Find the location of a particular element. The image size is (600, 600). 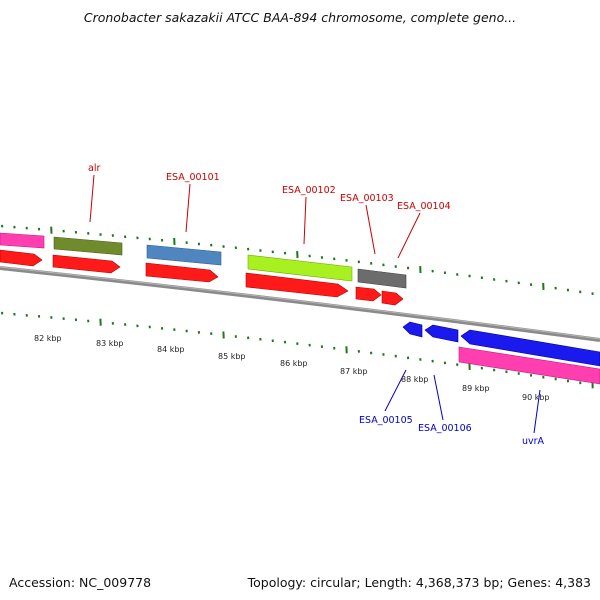

chromosome-backbone is located at coordinates (300, 304).